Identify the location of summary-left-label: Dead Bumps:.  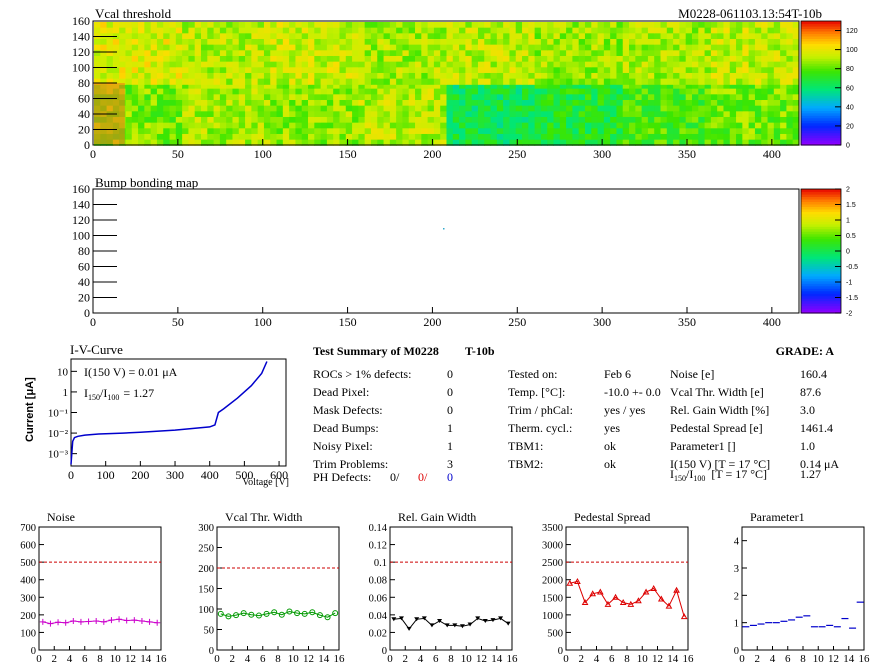
(346, 428).